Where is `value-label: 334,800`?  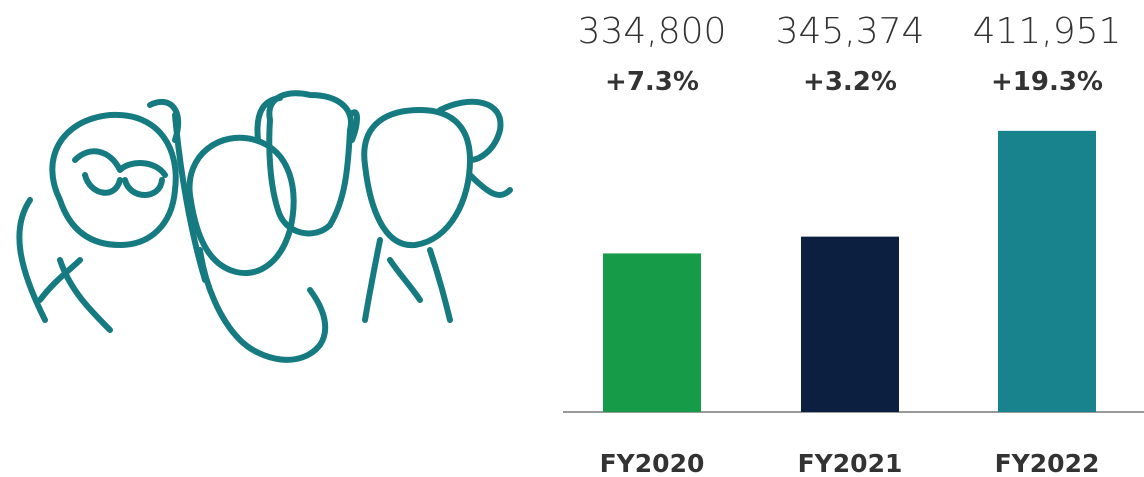 value-label: 334,800 is located at coordinates (652, 31).